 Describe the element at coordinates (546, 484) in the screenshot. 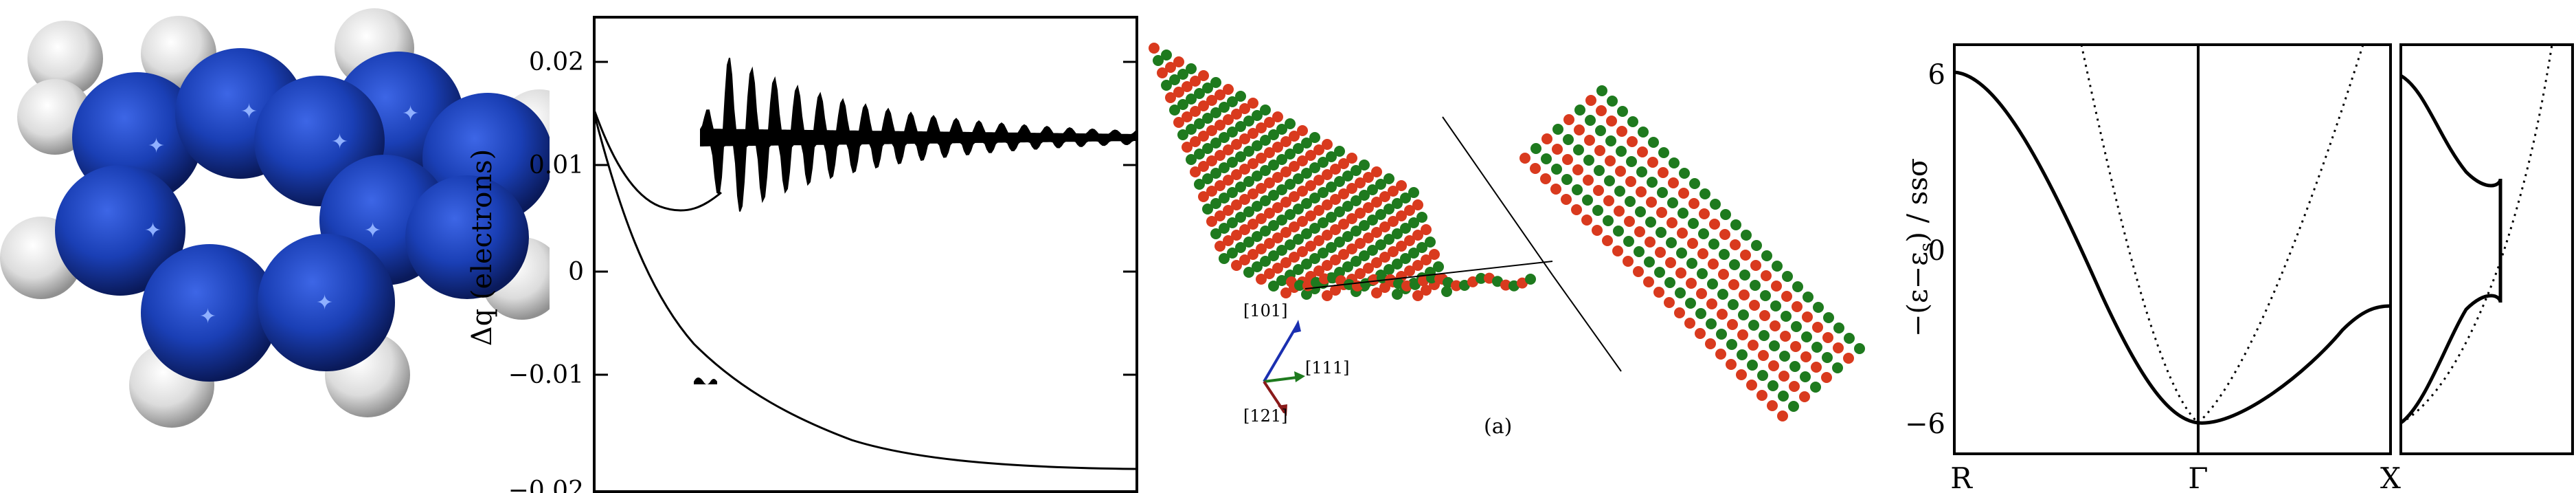

I see `y-tick-label: −0.02` at that location.